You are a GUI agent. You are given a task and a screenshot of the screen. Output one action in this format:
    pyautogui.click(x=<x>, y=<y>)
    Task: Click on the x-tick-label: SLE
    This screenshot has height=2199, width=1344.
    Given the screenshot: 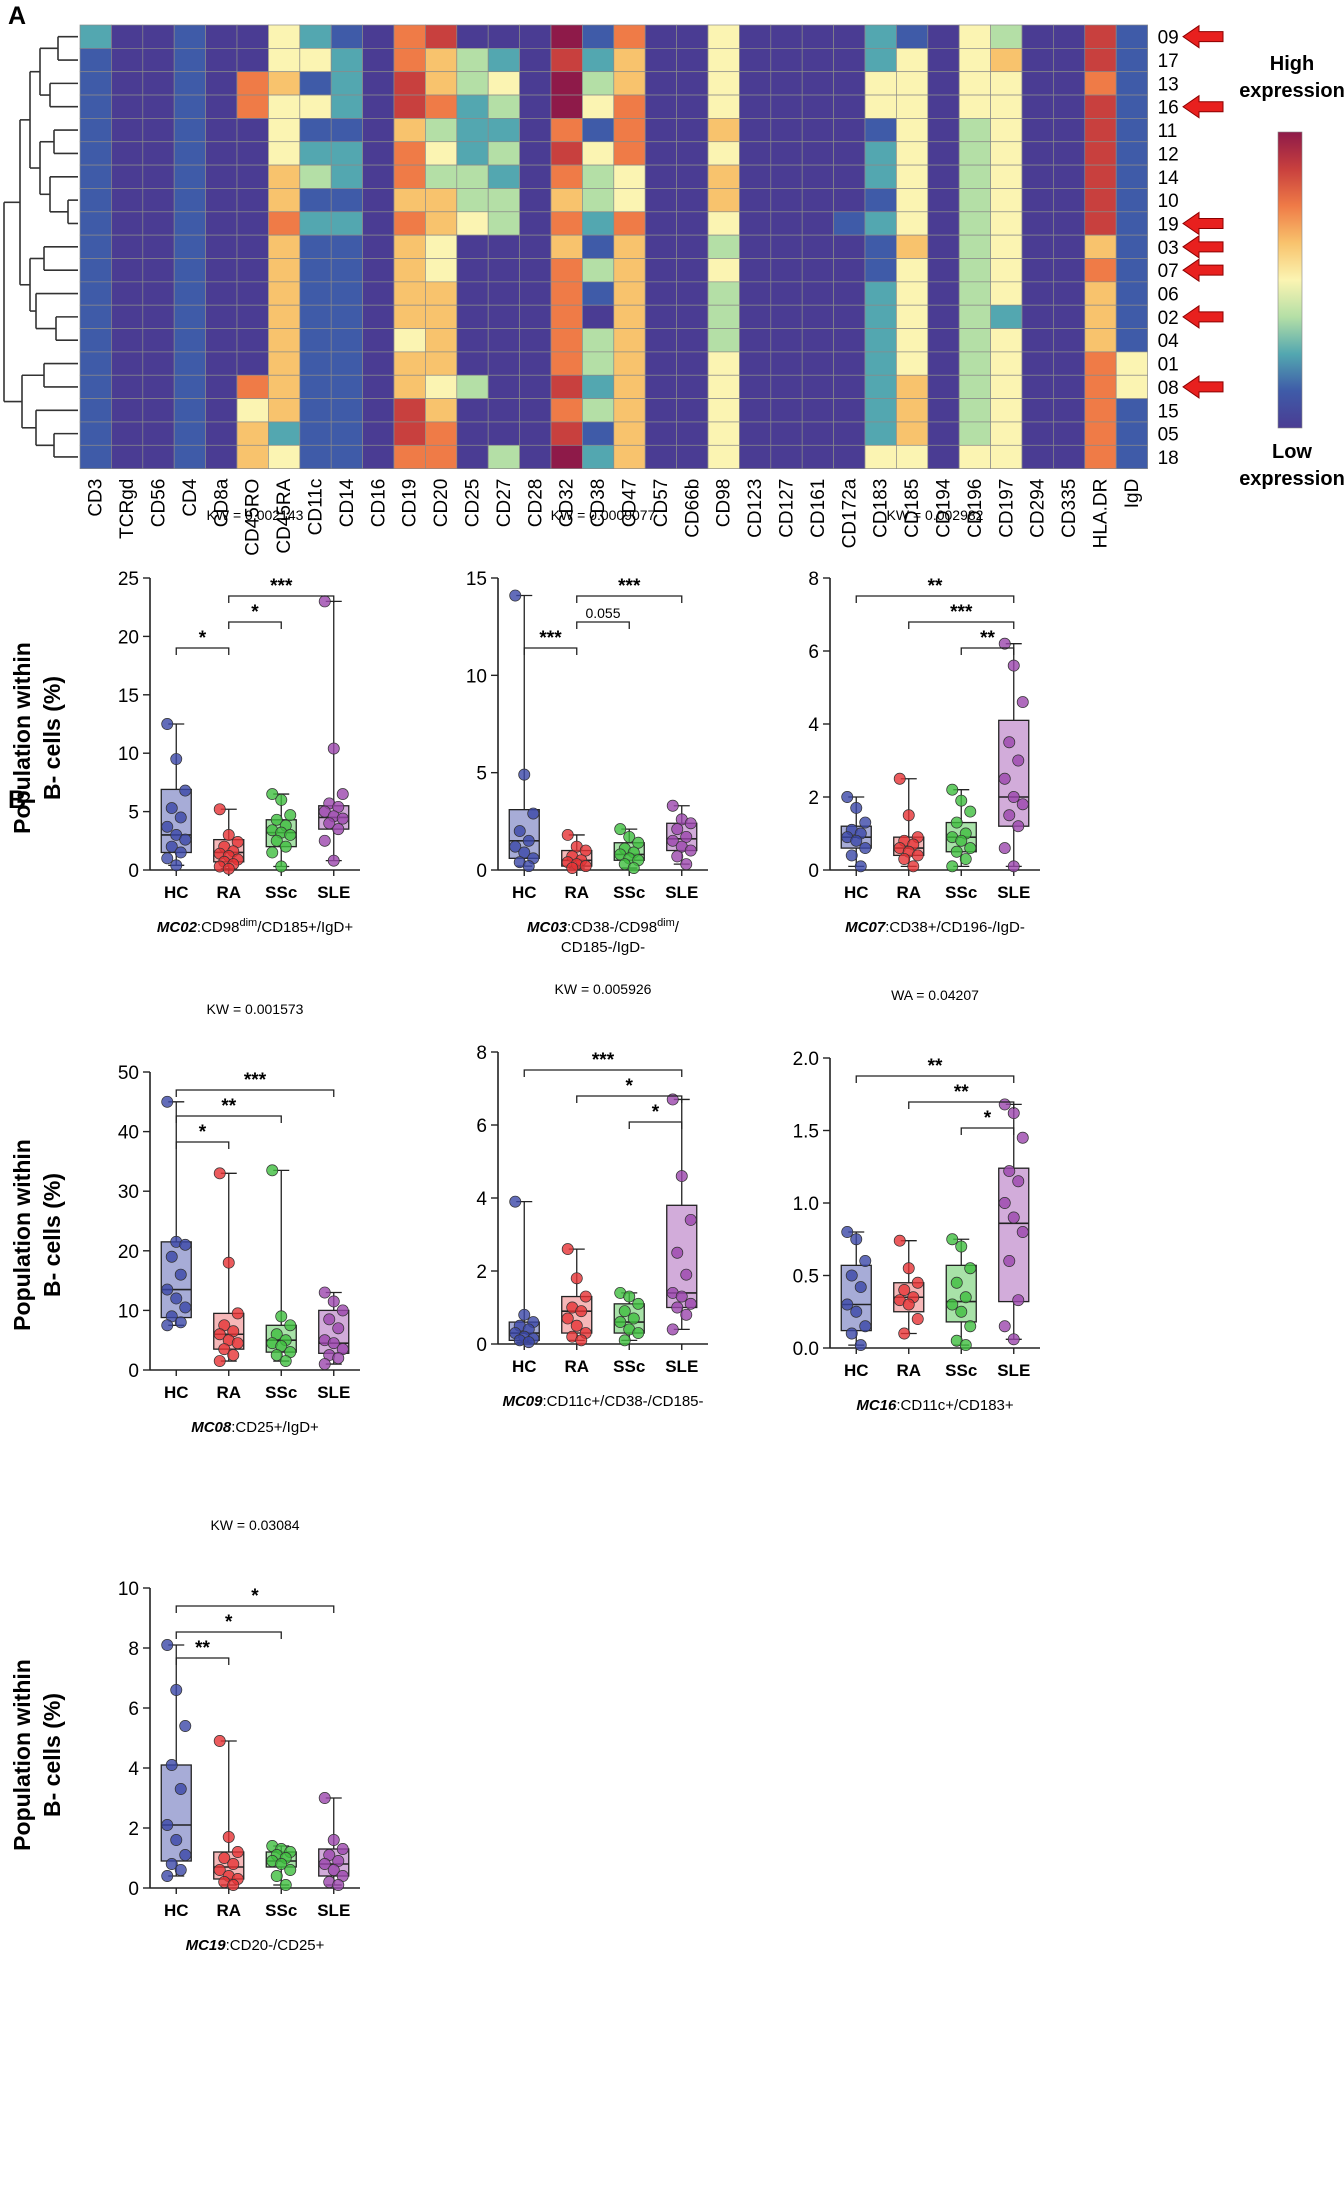 What is the action you would take?
    pyautogui.click(x=333, y=1392)
    